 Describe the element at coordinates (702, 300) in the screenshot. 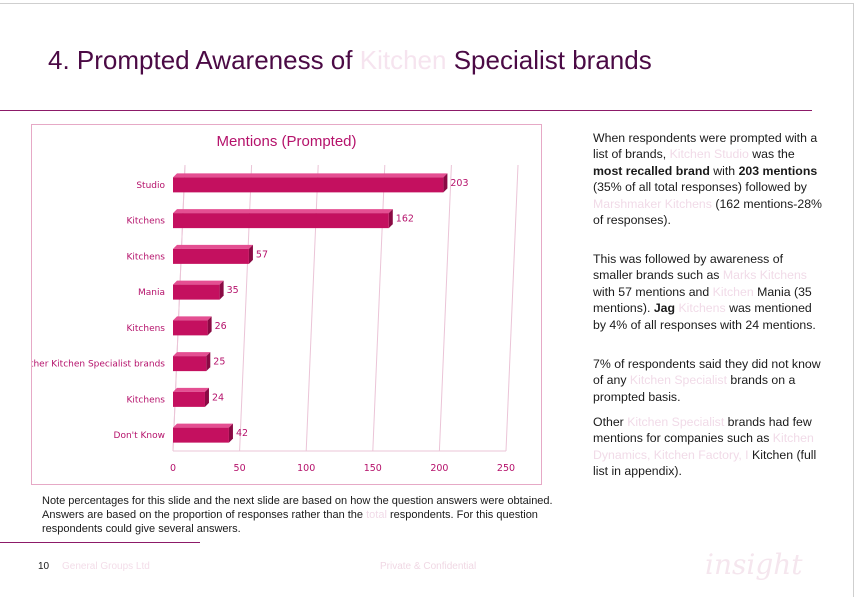

I see `p2-t4: Mania (35 mentions).` at that location.